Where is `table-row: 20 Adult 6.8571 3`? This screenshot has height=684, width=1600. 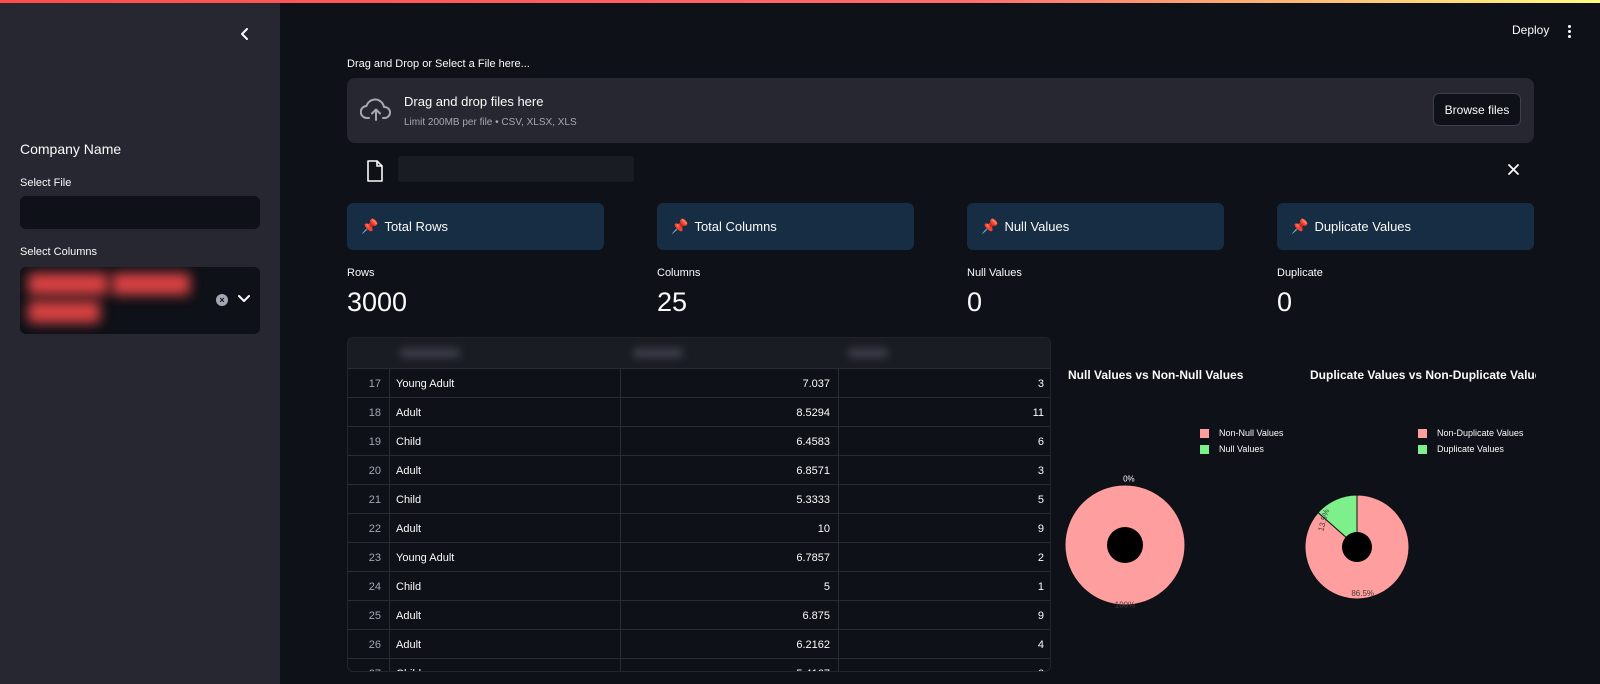
table-row: 20 Adult 6.8571 3 is located at coordinates (699, 470).